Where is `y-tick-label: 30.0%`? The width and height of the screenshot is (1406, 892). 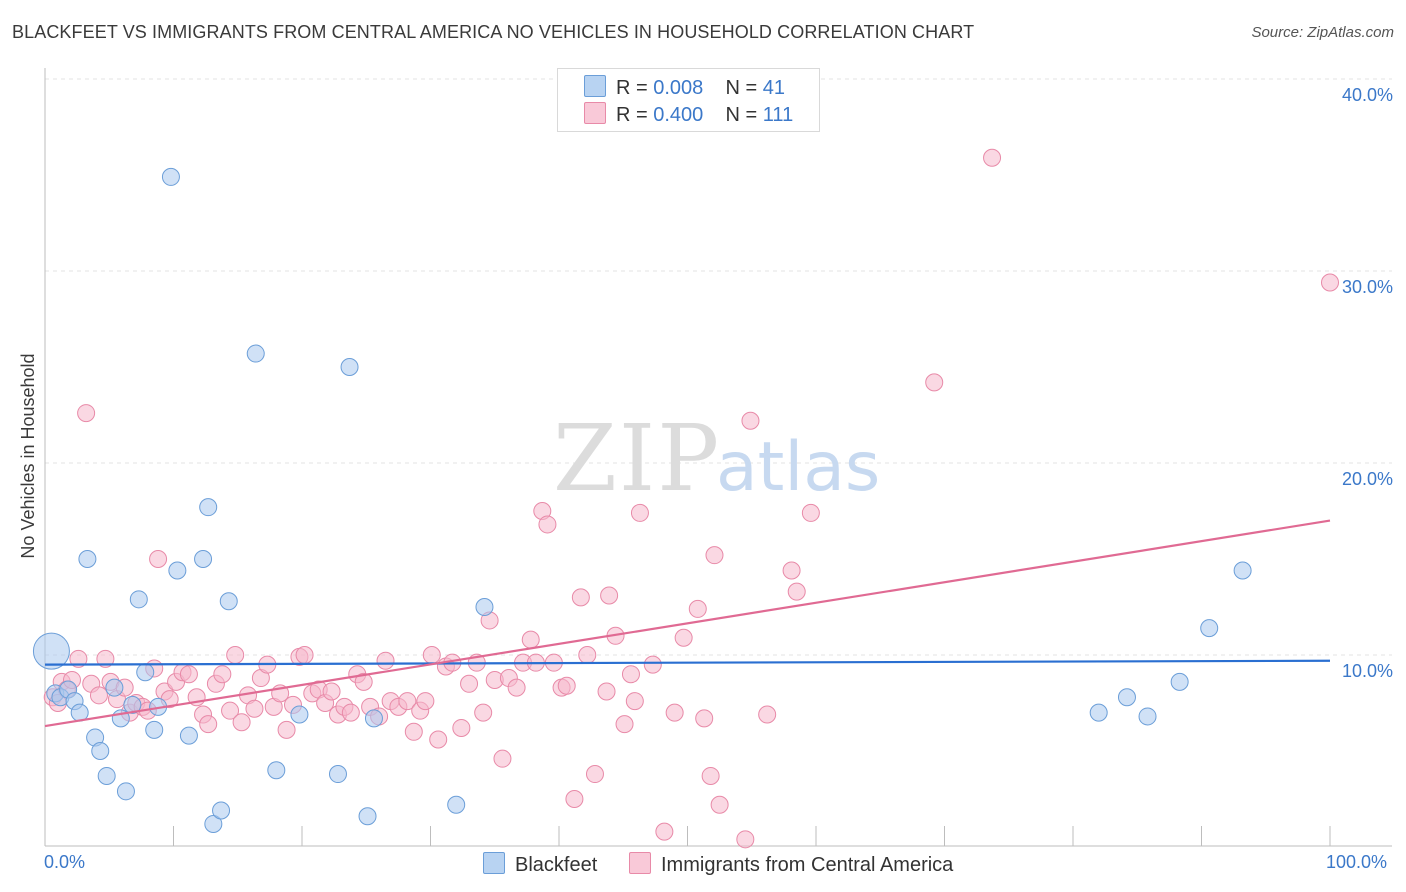 y-tick-label: 30.0% is located at coordinates (1367, 287).